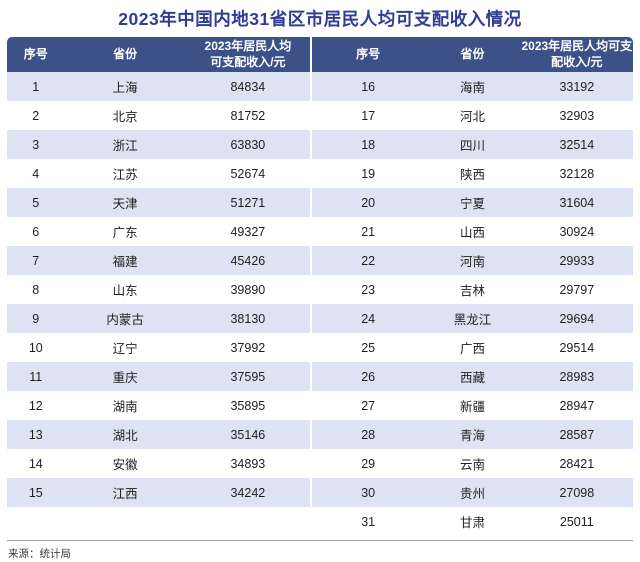 Image resolution: width=640 pixels, height=562 pixels. I want to click on income-cell: 35146, so click(247, 434).